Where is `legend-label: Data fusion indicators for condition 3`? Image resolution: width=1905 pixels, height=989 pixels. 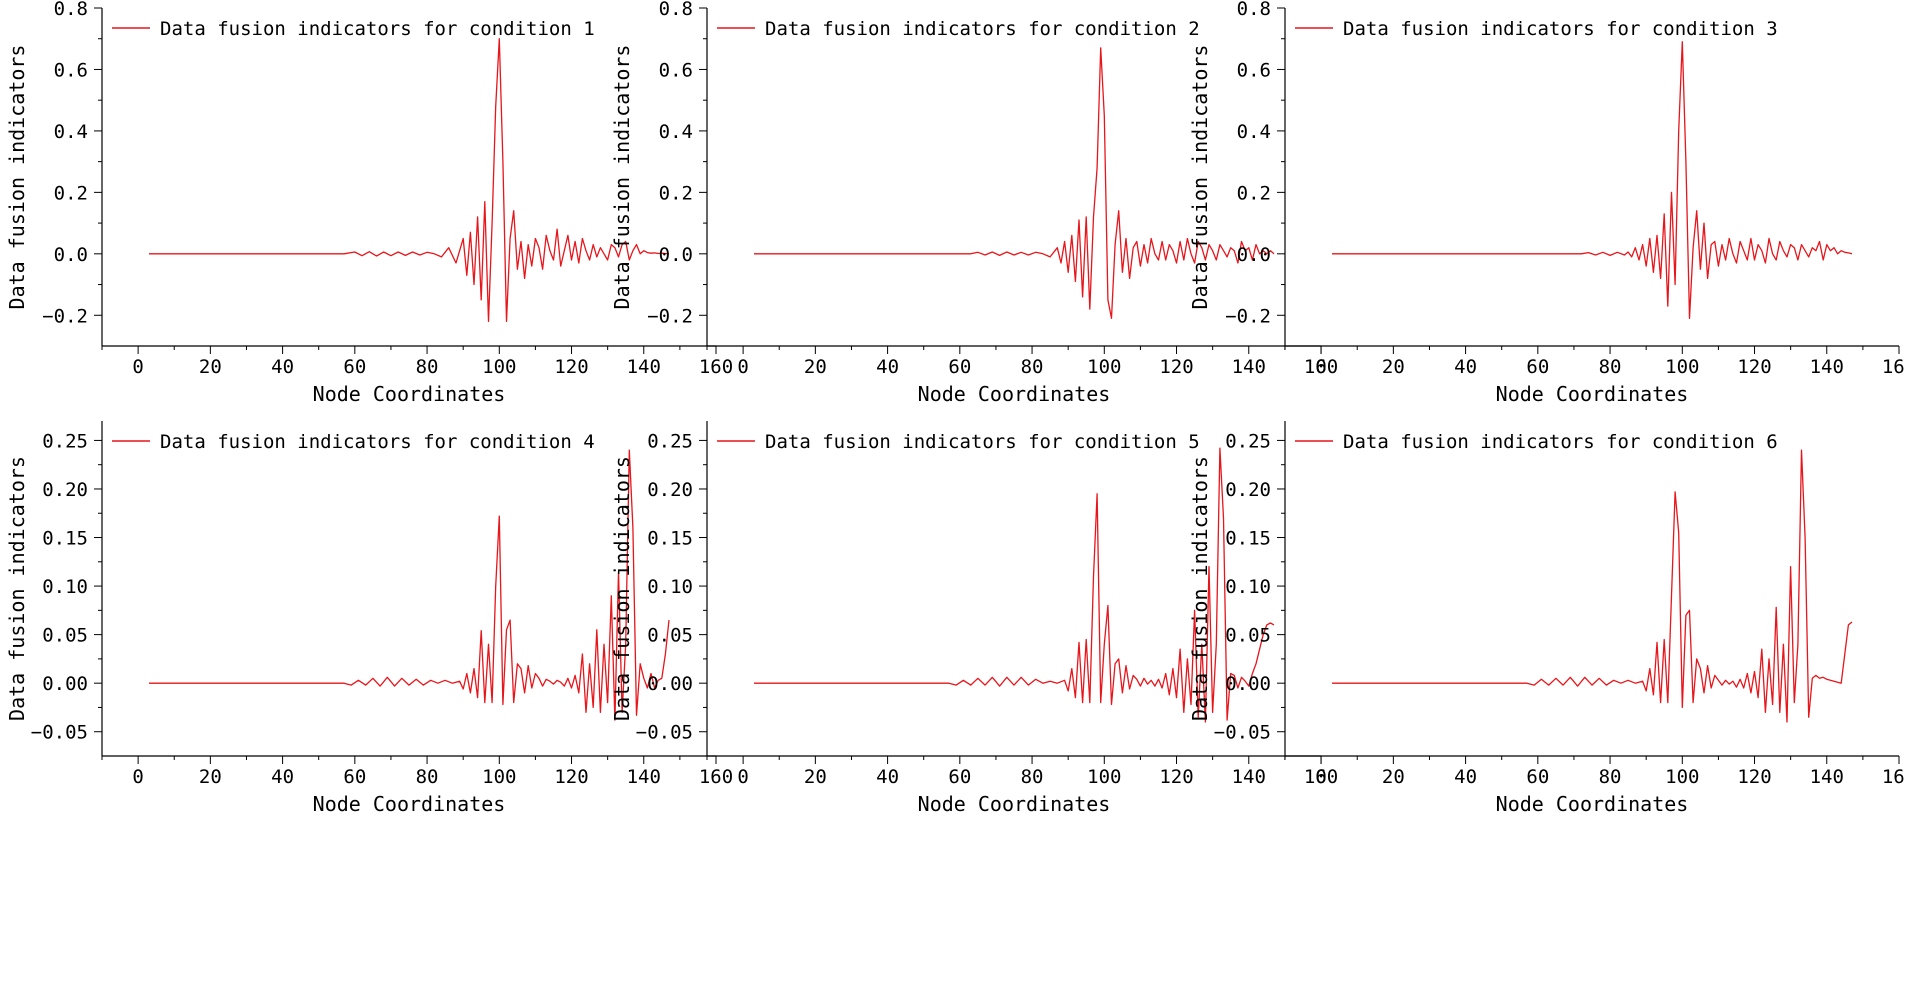 legend-label: Data fusion indicators for condition 3 is located at coordinates (1560, 29).